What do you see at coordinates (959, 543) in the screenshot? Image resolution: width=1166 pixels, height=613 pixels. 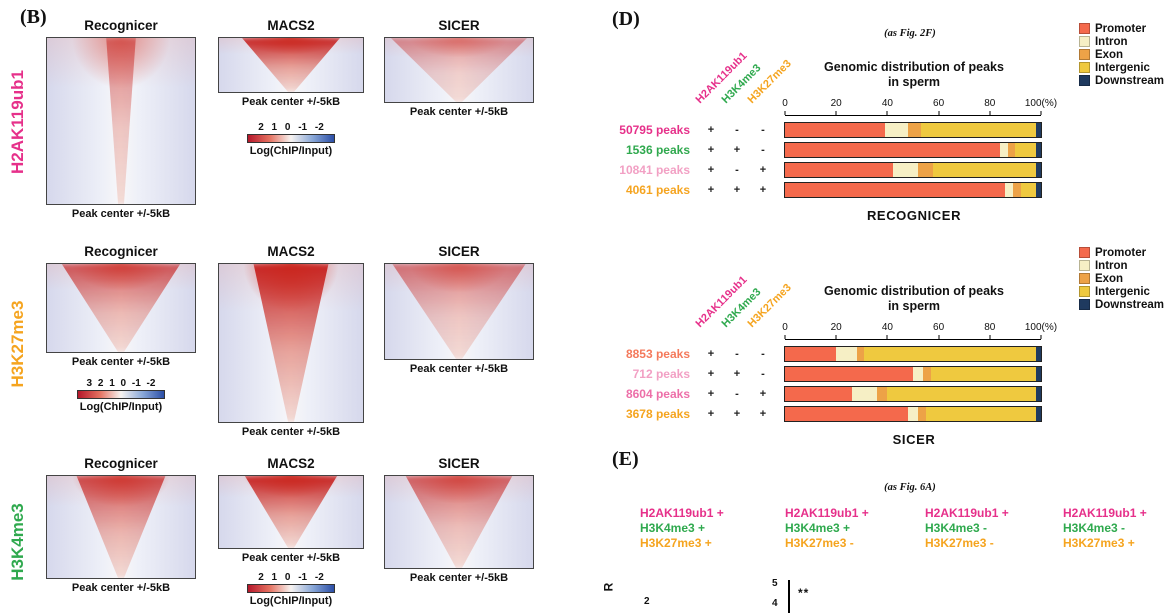 I see `condition-line: H3K27me3 -` at bounding box center [959, 543].